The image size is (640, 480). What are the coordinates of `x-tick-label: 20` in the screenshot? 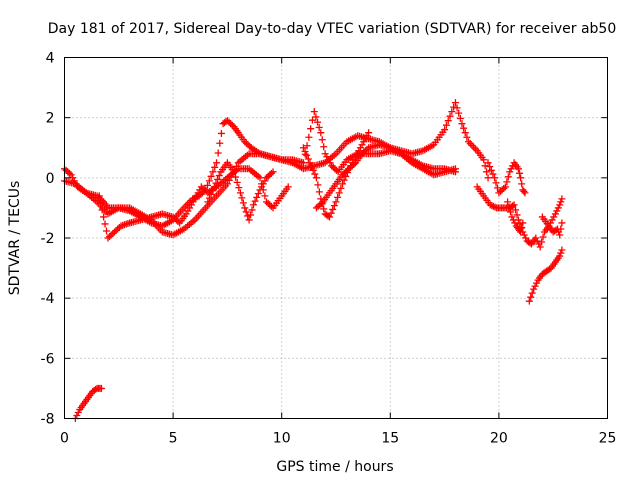 It's located at (499, 439).